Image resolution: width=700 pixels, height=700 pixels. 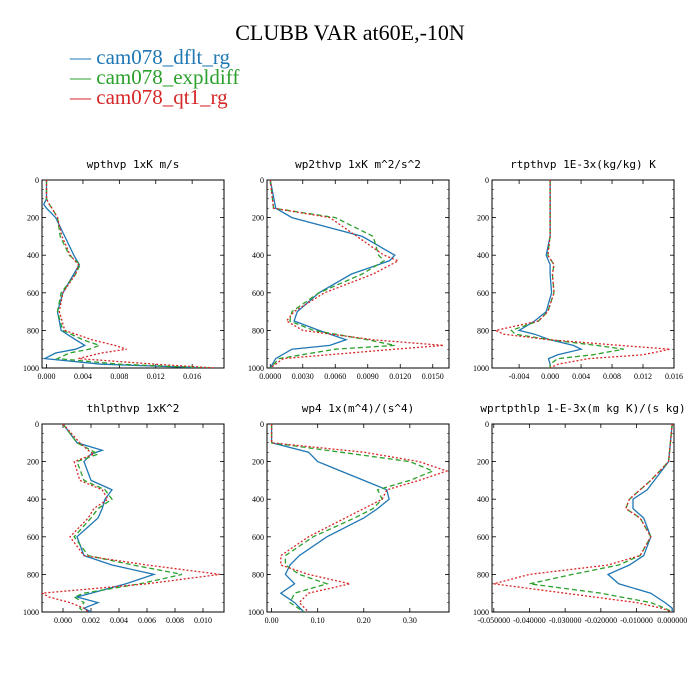 I want to click on x-tick-label: -0.050000, so click(x=493, y=620).